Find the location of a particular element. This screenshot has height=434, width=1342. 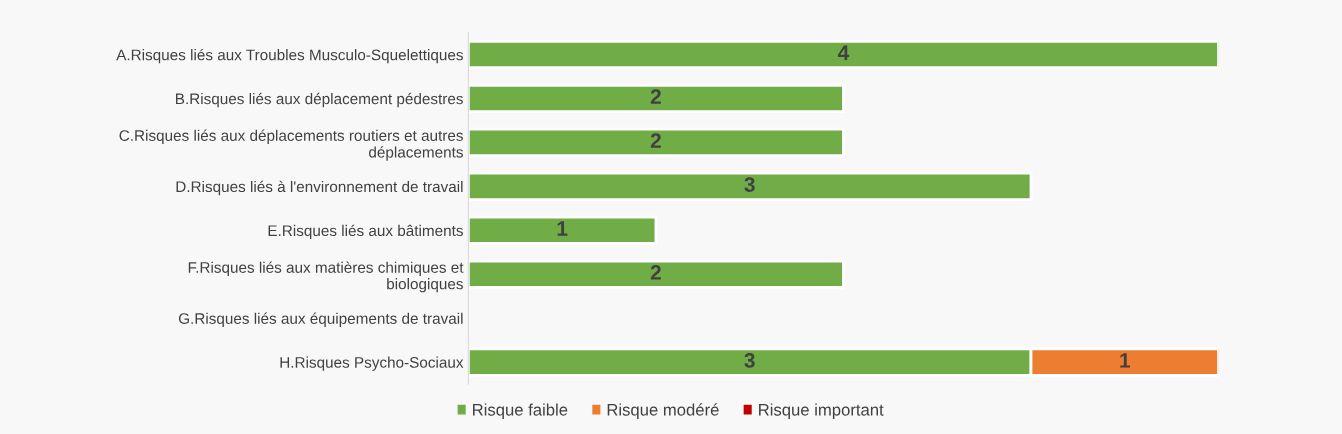

y-tick-label: H.Risques Psycho-Sociaux is located at coordinates (372, 363).